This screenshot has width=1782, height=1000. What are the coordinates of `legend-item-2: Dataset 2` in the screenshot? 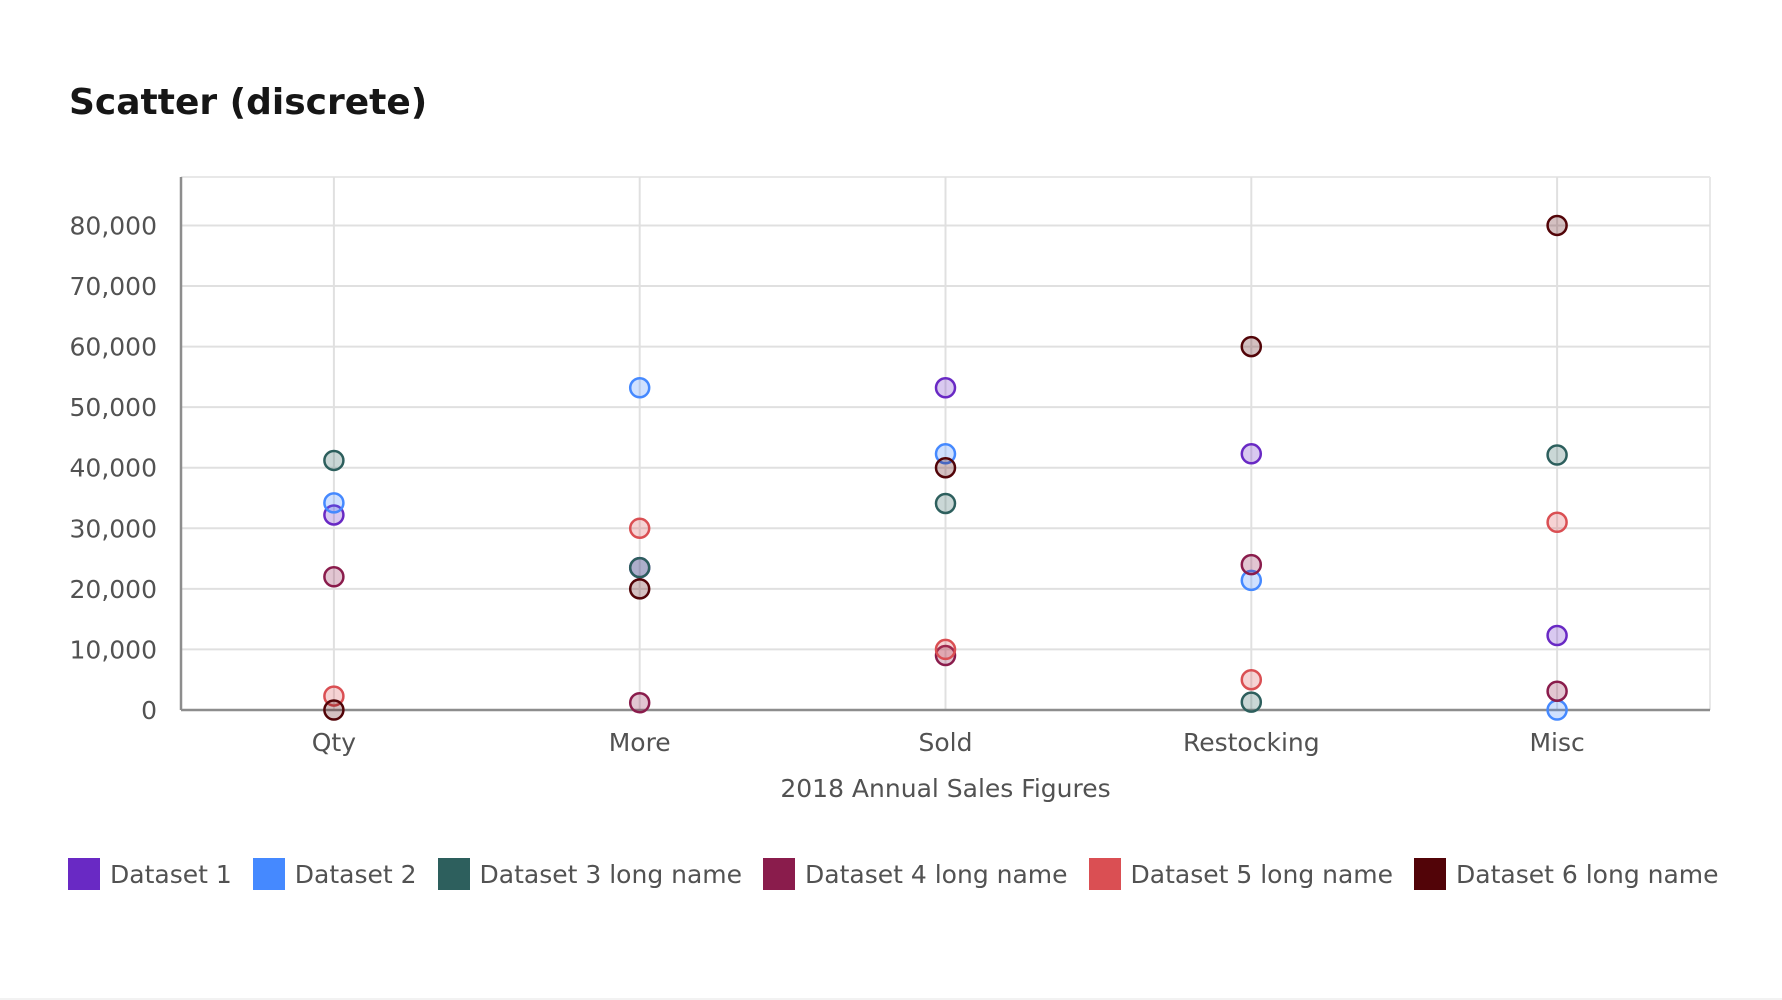 It's located at (334, 874).